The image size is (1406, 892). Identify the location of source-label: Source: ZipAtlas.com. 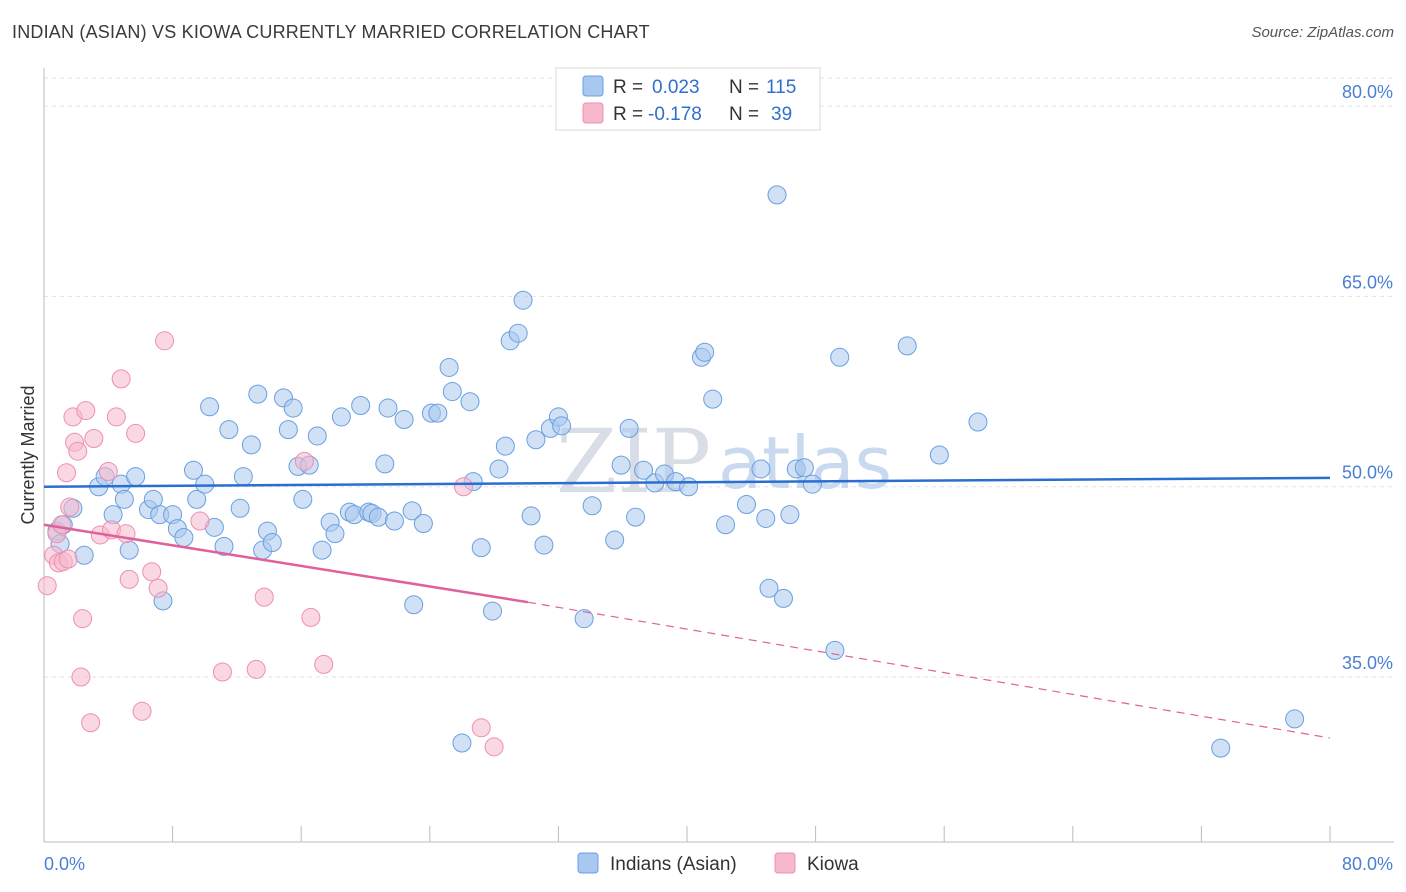
(1322, 32).